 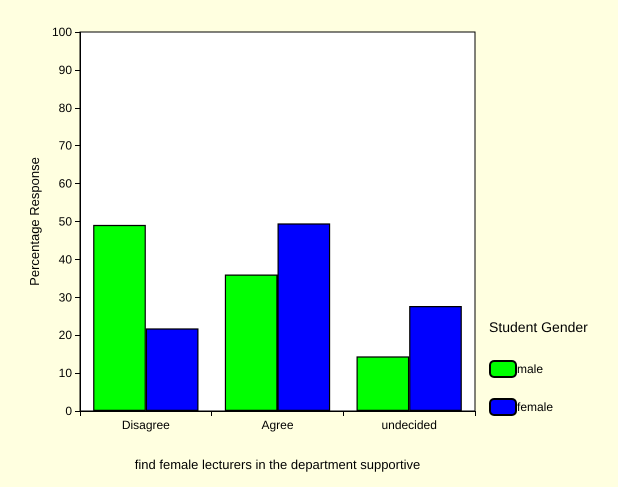 What do you see at coordinates (530, 369) in the screenshot?
I see `legend-label: male` at bounding box center [530, 369].